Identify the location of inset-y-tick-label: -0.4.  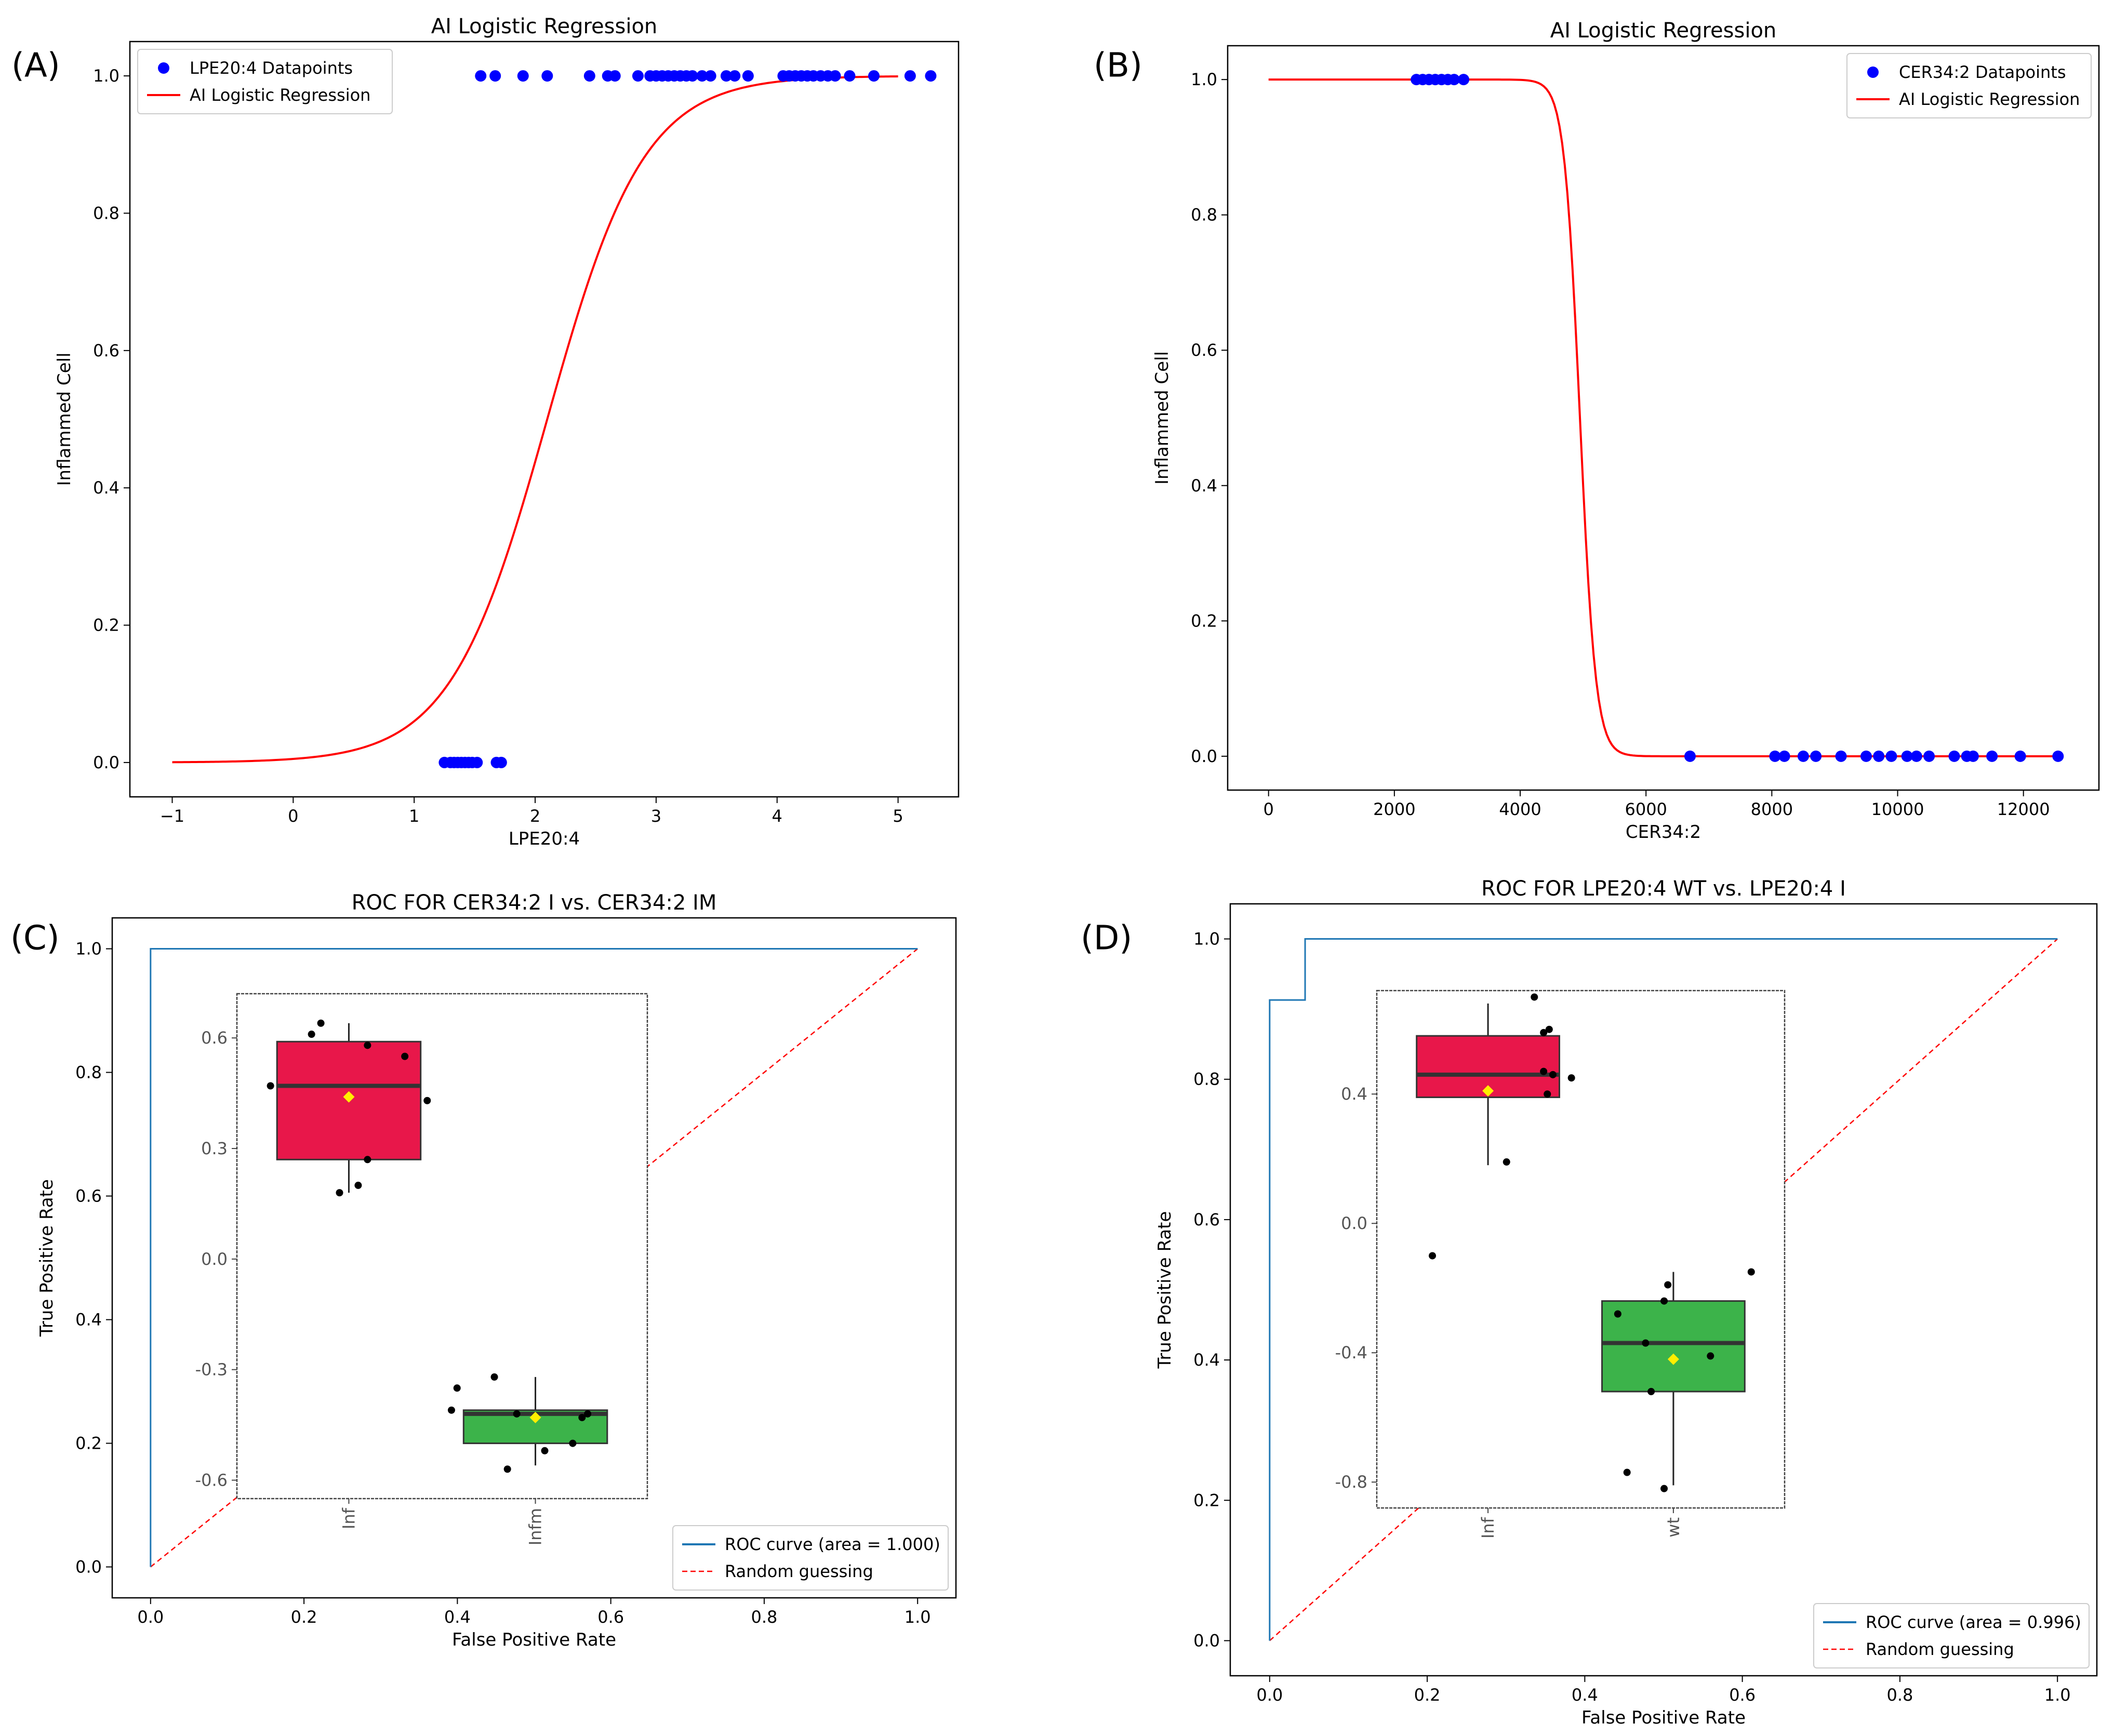
(1351, 1353).